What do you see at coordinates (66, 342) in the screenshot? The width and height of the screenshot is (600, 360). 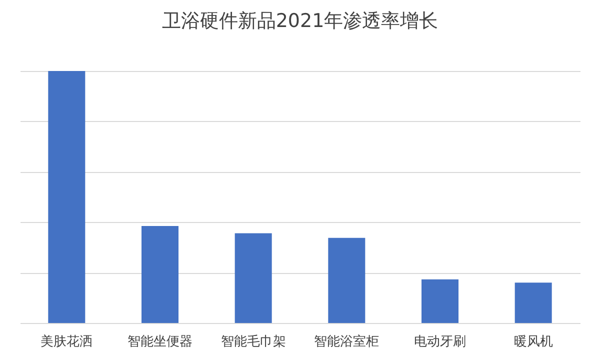 I see `x-tick-label: 美肤花洒` at bounding box center [66, 342].